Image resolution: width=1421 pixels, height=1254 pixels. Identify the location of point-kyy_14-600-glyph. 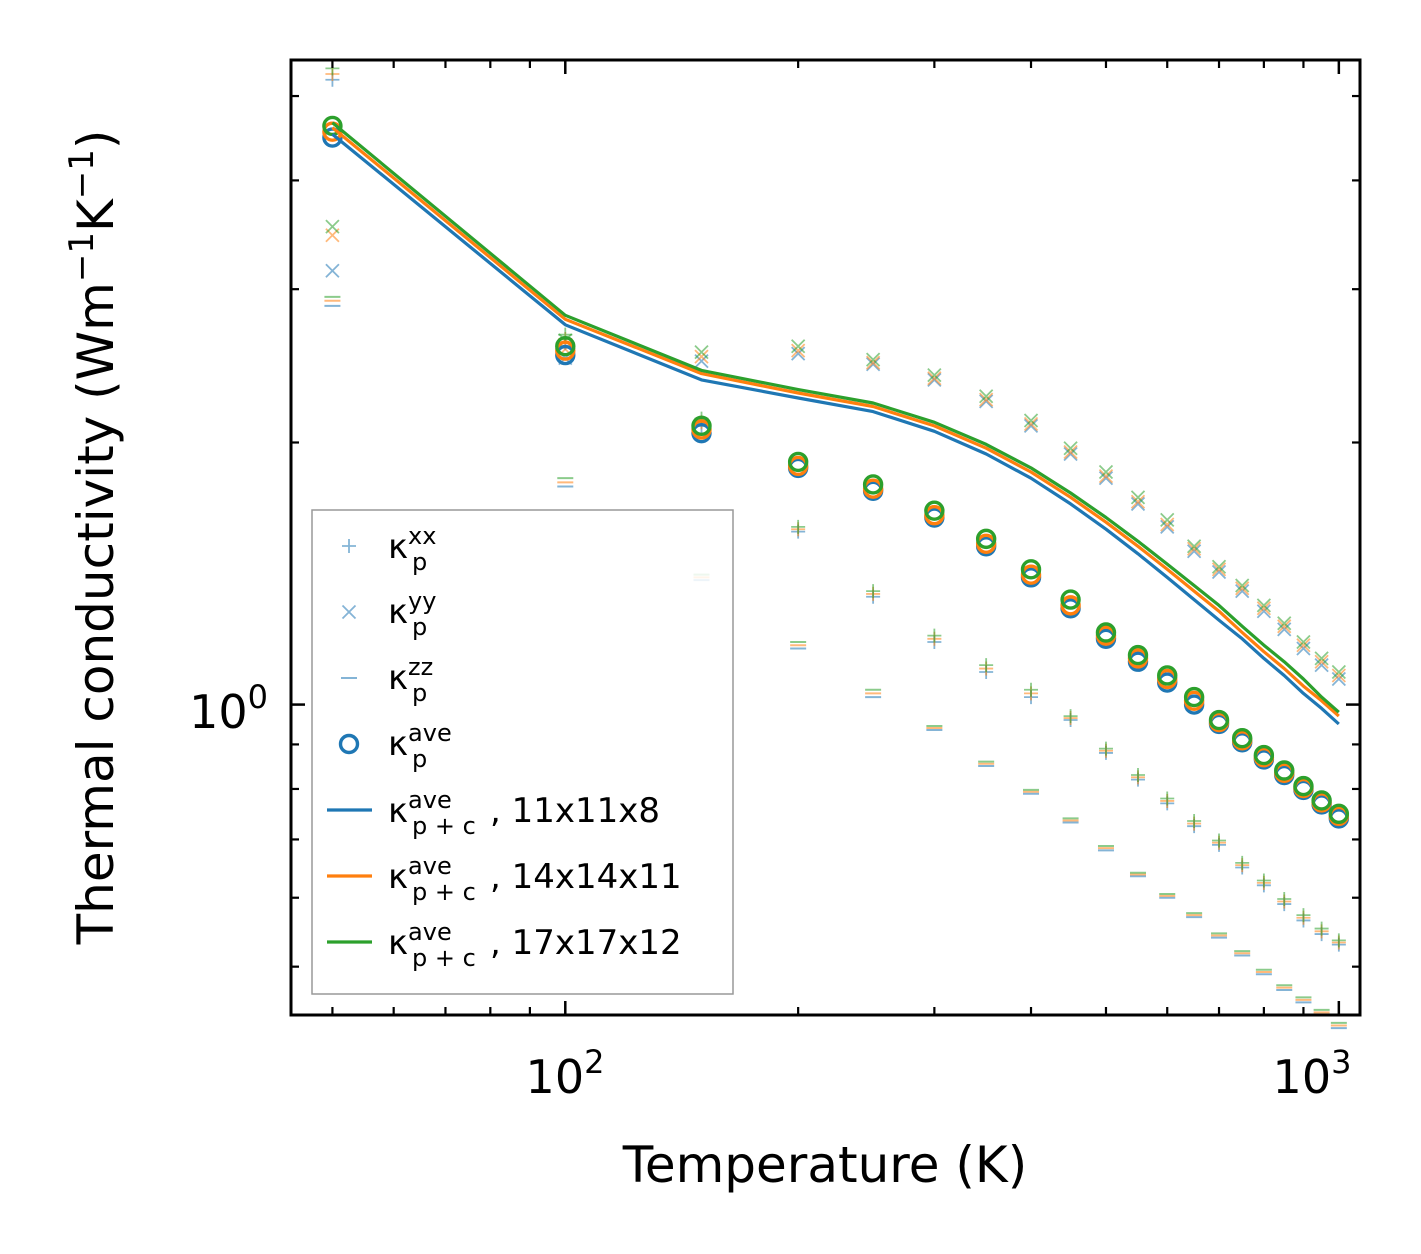
(1167, 524).